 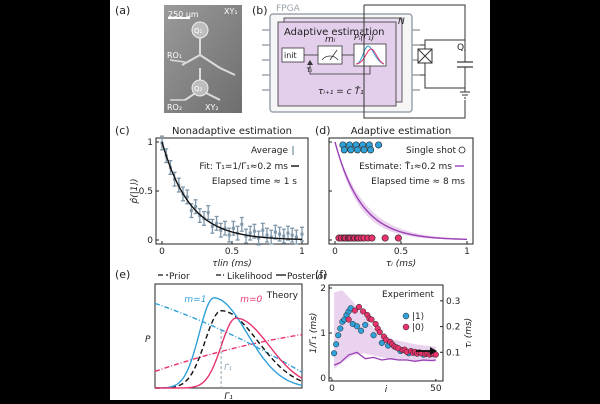 I want to click on annotation-fit: Fit: T₁=1/Γ₁≈0.2 ms, so click(x=243, y=167).